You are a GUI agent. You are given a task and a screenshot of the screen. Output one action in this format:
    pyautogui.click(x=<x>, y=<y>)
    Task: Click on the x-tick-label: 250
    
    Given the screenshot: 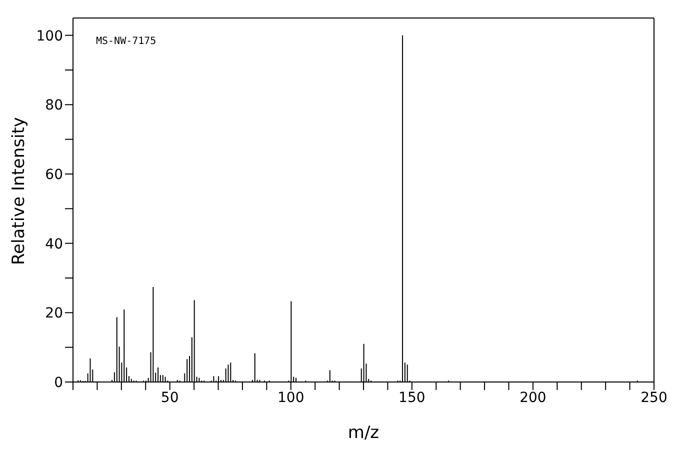 What is the action you would take?
    pyautogui.click(x=654, y=398)
    